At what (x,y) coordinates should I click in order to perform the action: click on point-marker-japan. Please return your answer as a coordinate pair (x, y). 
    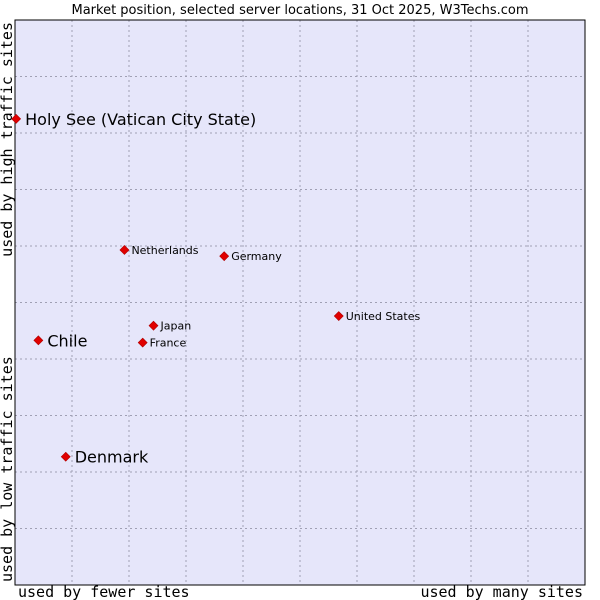
    Looking at the image, I should click on (153, 325).